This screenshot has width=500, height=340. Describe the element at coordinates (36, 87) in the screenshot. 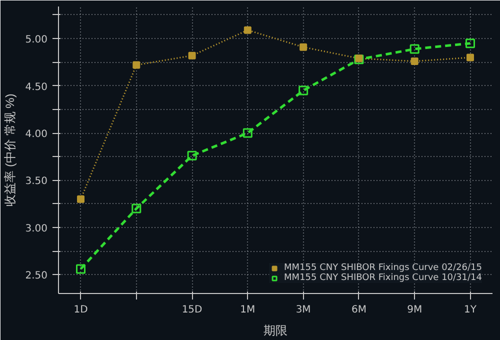

I see `y-tick-label: 4.50` at that location.